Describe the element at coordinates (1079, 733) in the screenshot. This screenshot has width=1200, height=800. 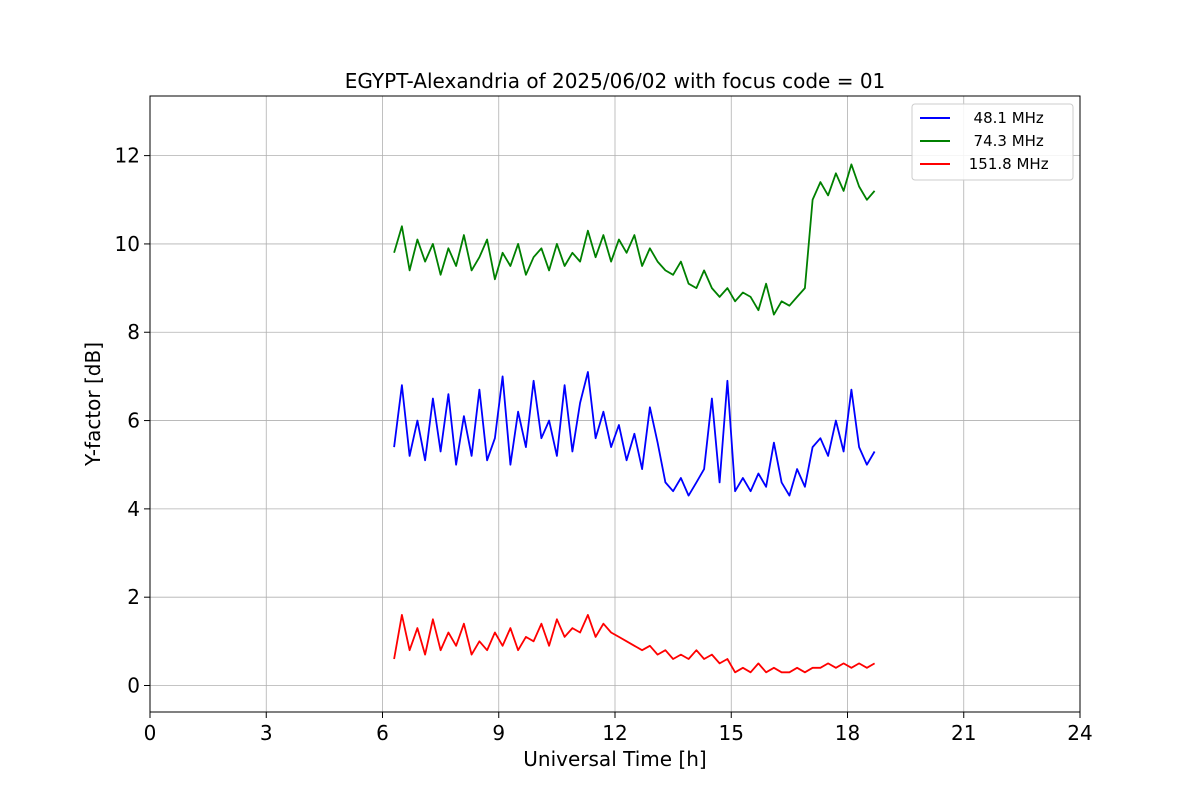
I see `x-tick-label: 24` at that location.